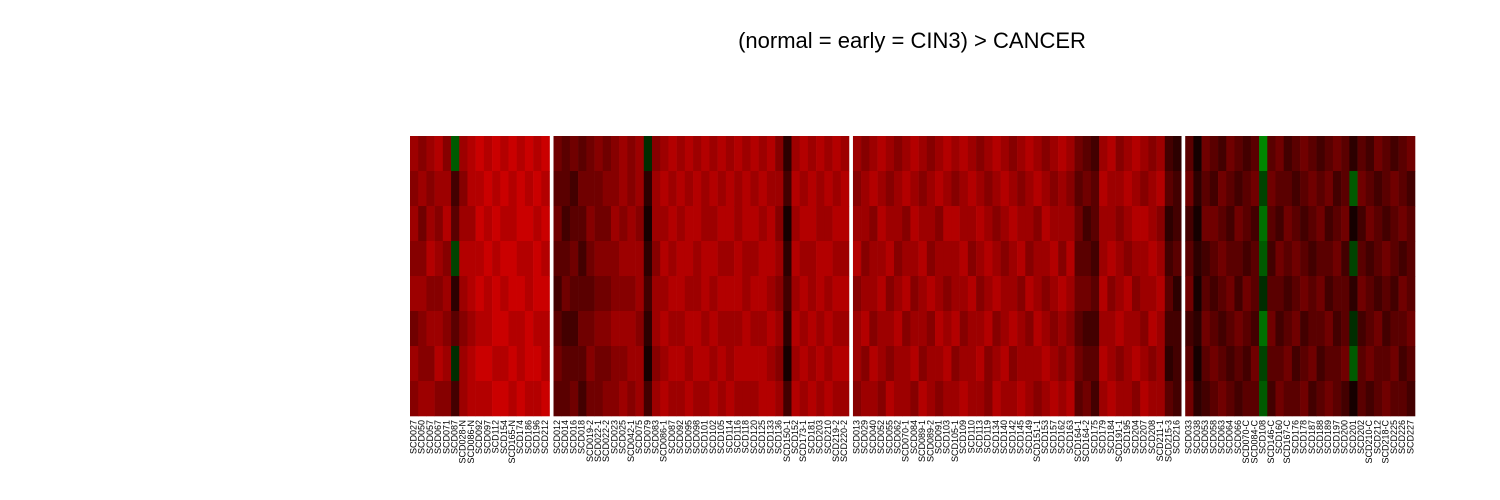 Image resolution: width=1500 pixels, height=500 pixels. Describe the element at coordinates (1111, 437) in the screenshot. I see `column-label: SCD184` at that location.